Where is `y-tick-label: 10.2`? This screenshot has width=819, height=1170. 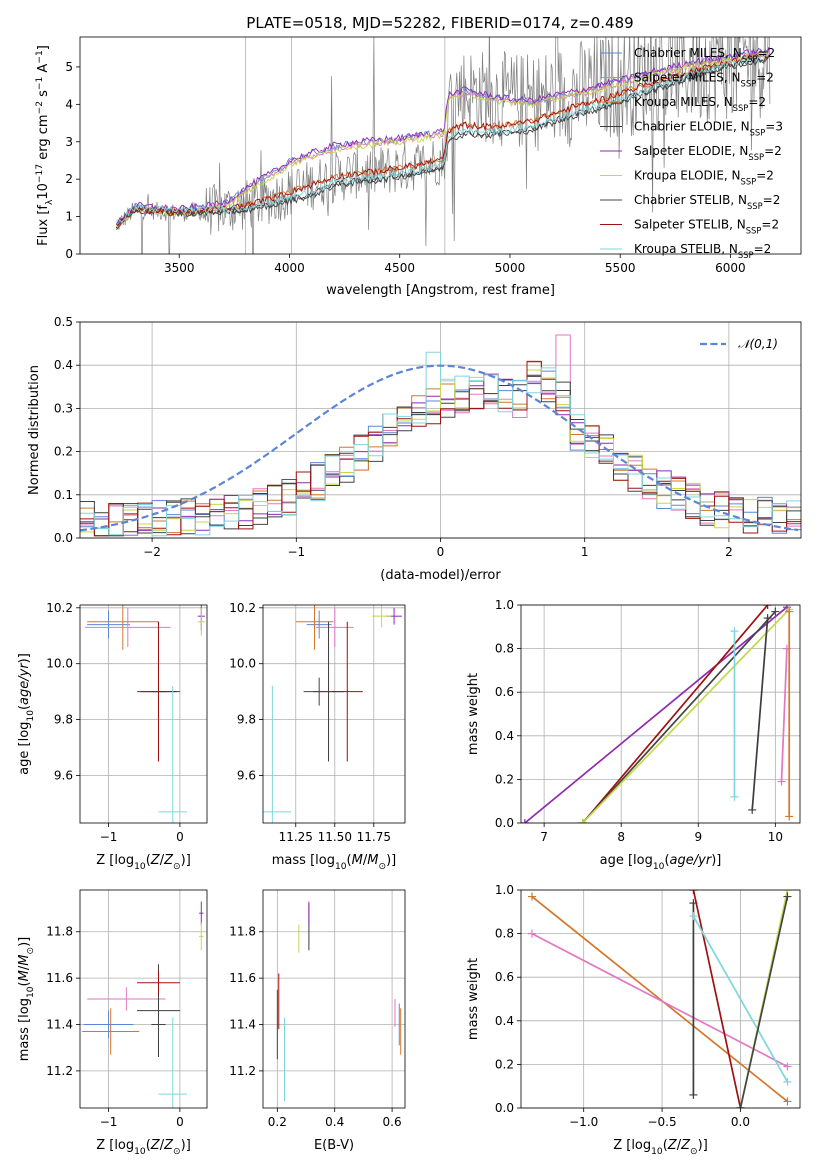 y-tick-label: 10.2 is located at coordinates (59, 608).